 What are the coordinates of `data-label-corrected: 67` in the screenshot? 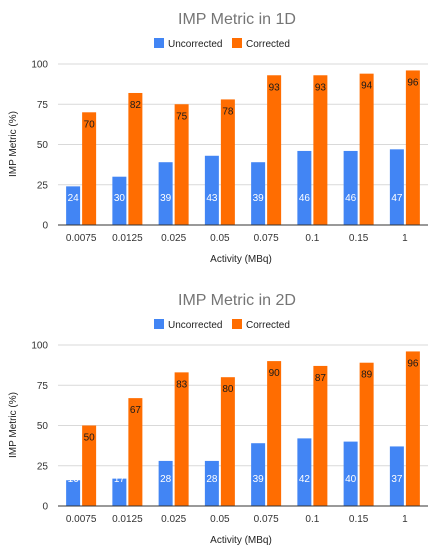 It's located at (136, 410).